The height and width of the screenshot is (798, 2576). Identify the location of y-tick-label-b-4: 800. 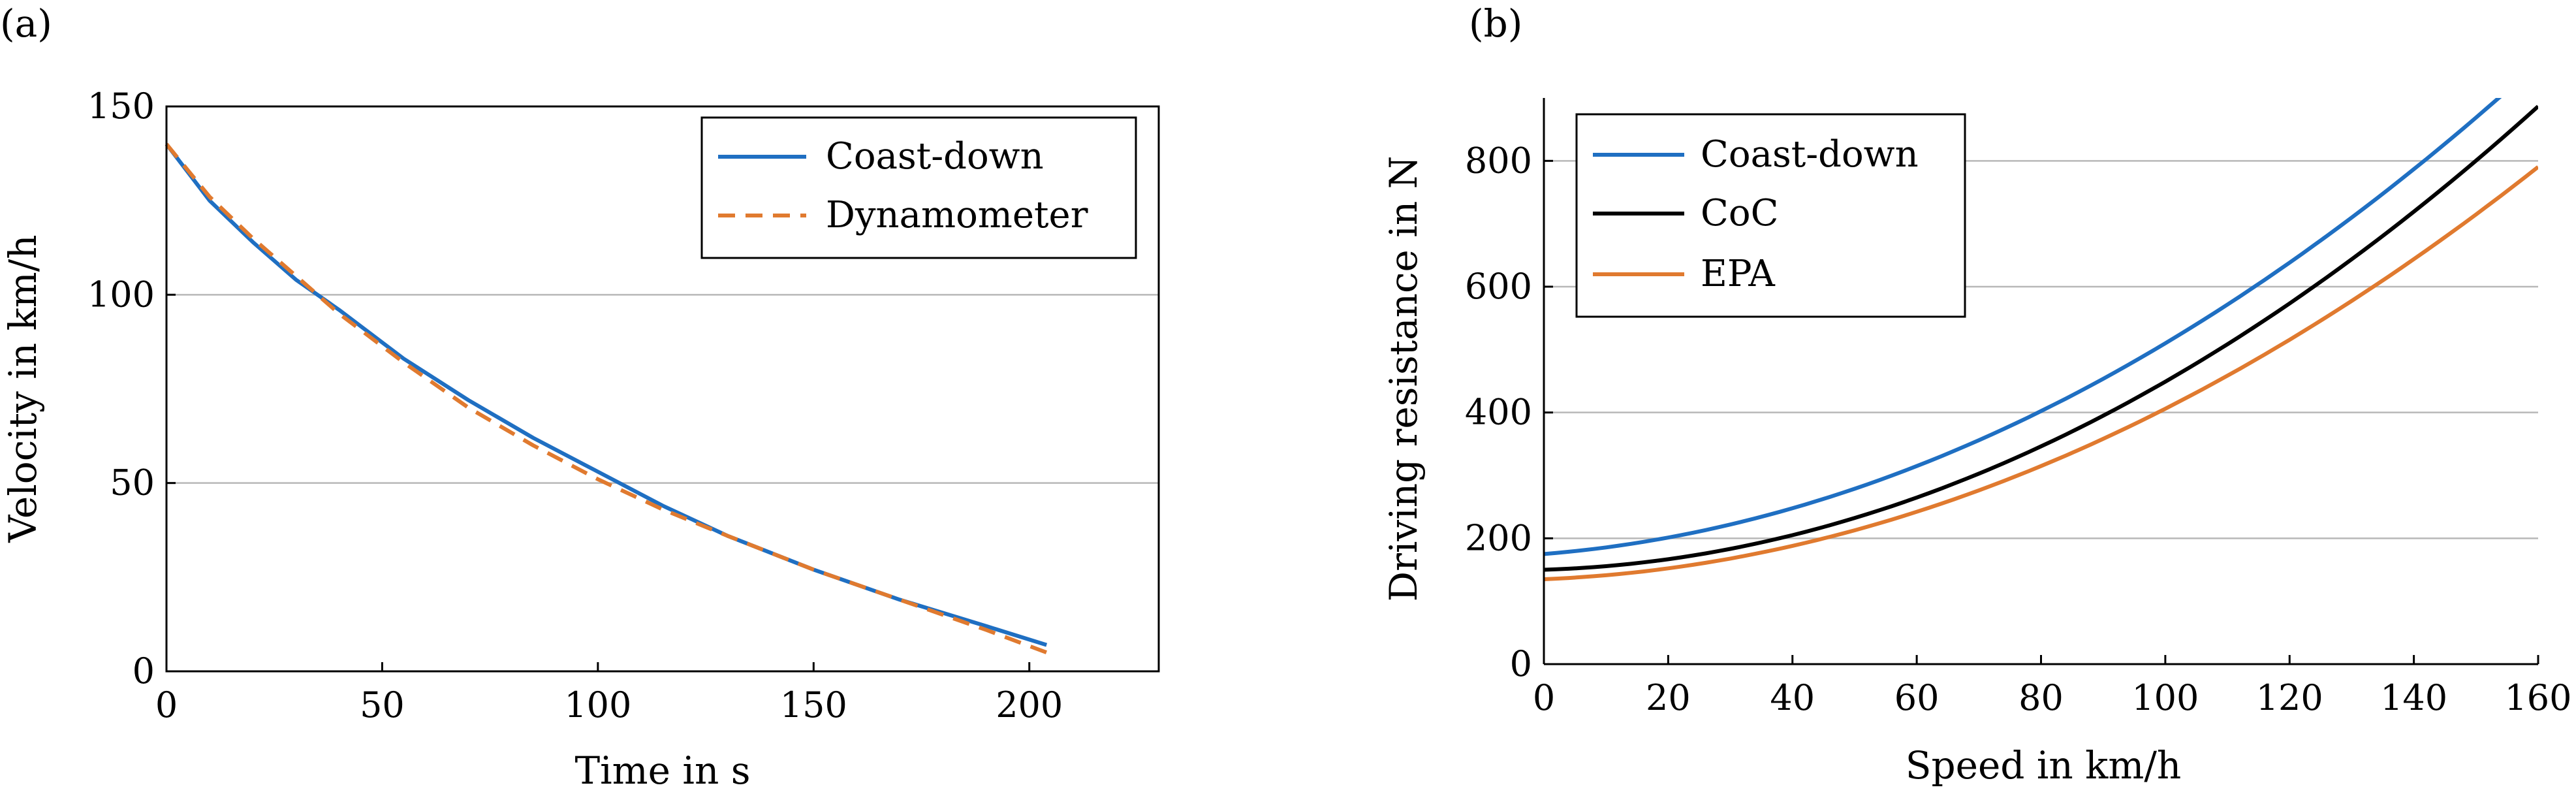
(1498, 160).